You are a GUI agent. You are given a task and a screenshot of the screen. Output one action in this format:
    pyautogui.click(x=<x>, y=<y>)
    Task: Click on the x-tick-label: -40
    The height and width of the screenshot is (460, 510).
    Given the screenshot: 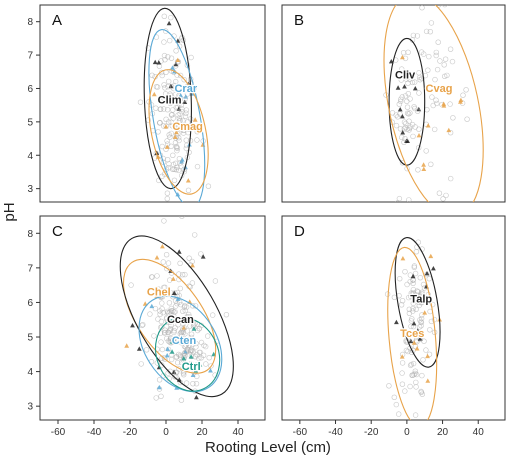 What is the action you would take?
    pyautogui.click(x=94, y=432)
    